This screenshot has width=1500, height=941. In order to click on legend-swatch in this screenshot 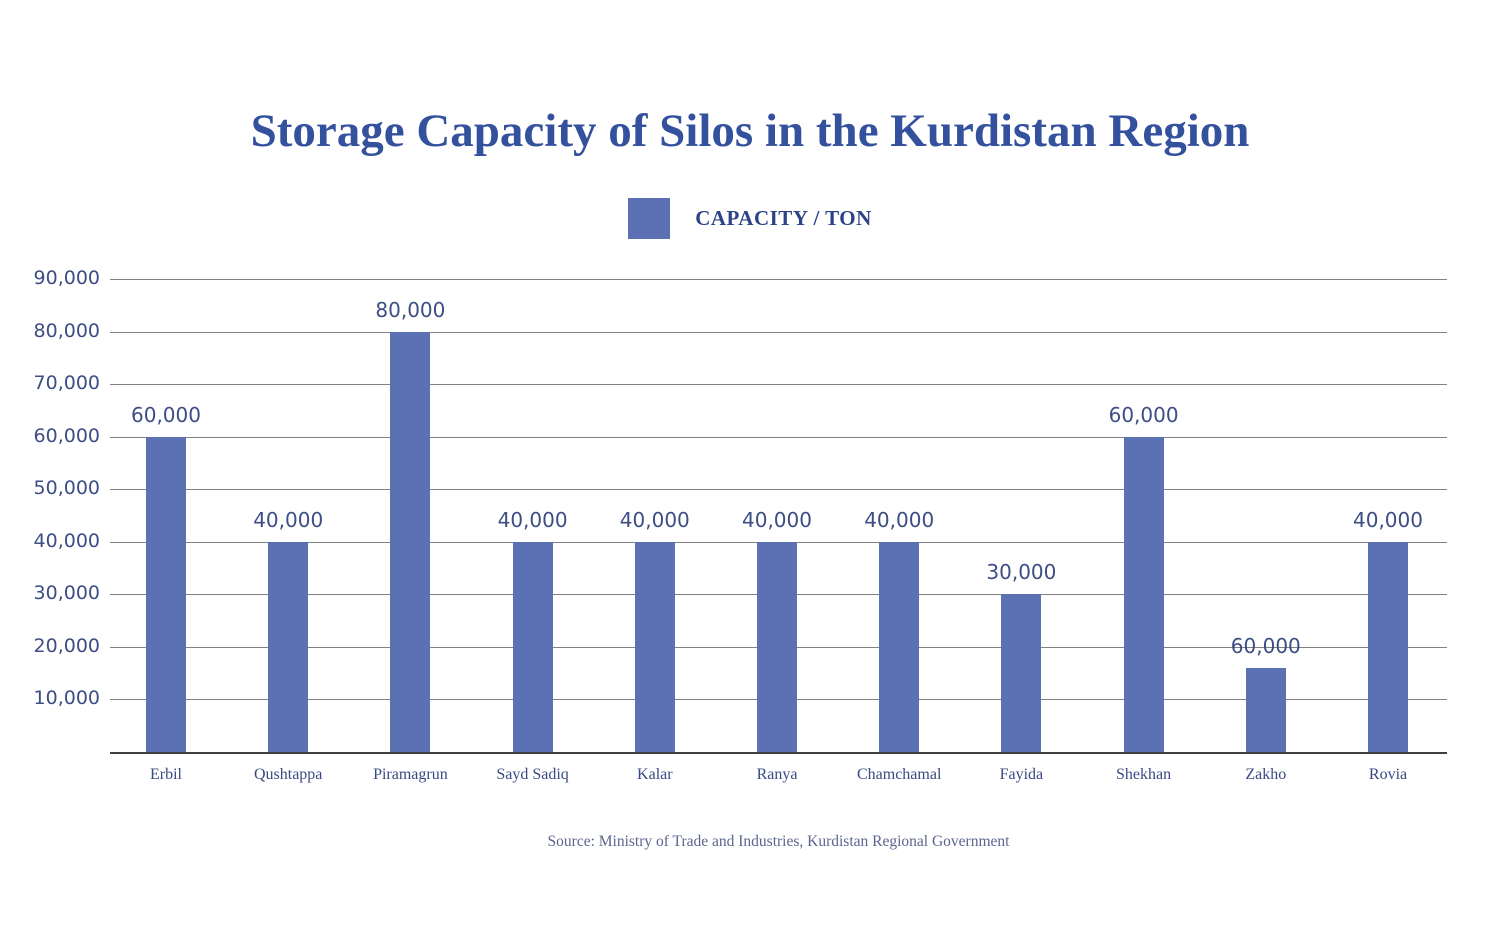, I will do `click(649, 218)`.